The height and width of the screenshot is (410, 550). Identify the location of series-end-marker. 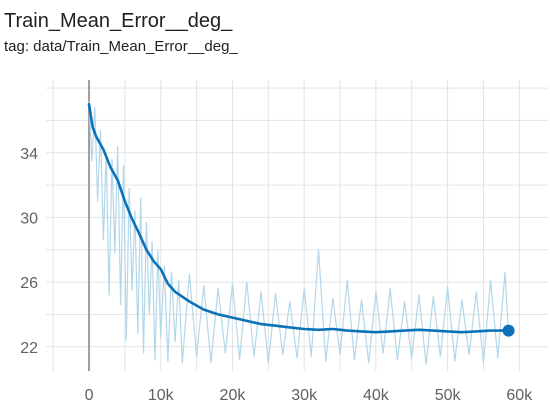
(508, 330).